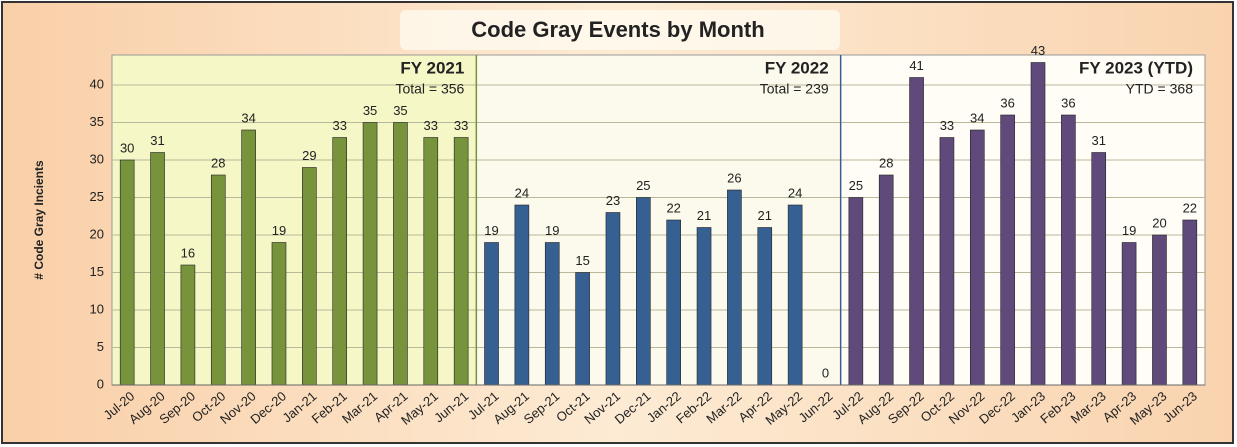 The width and height of the screenshot is (1237, 447). What do you see at coordinates (432, 67) in the screenshot?
I see `section-label: FY 2021` at bounding box center [432, 67].